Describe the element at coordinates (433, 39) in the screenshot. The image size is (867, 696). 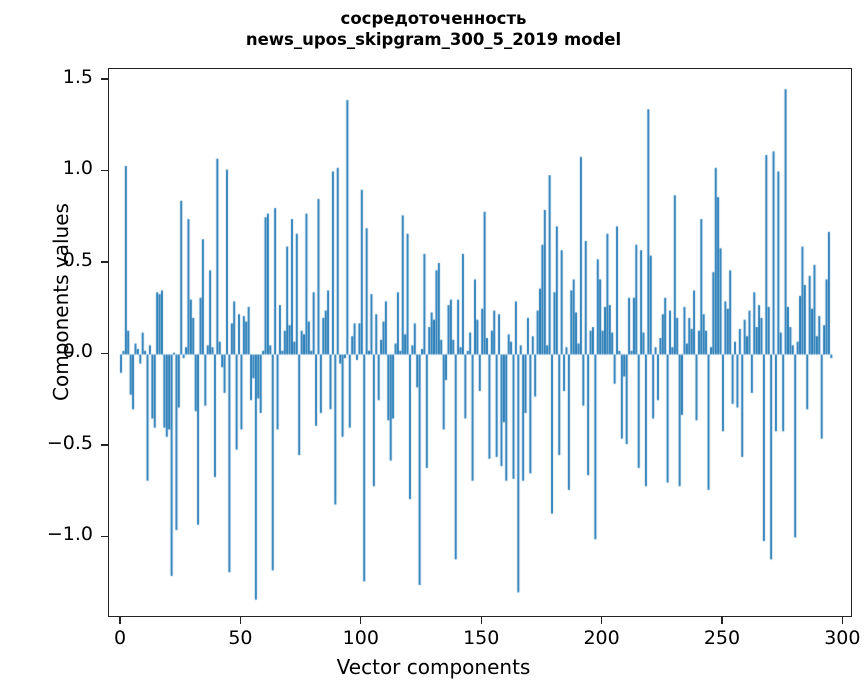
I see `chart-title-line-2: news_upos_skipgram_300_5_2019 model` at that location.